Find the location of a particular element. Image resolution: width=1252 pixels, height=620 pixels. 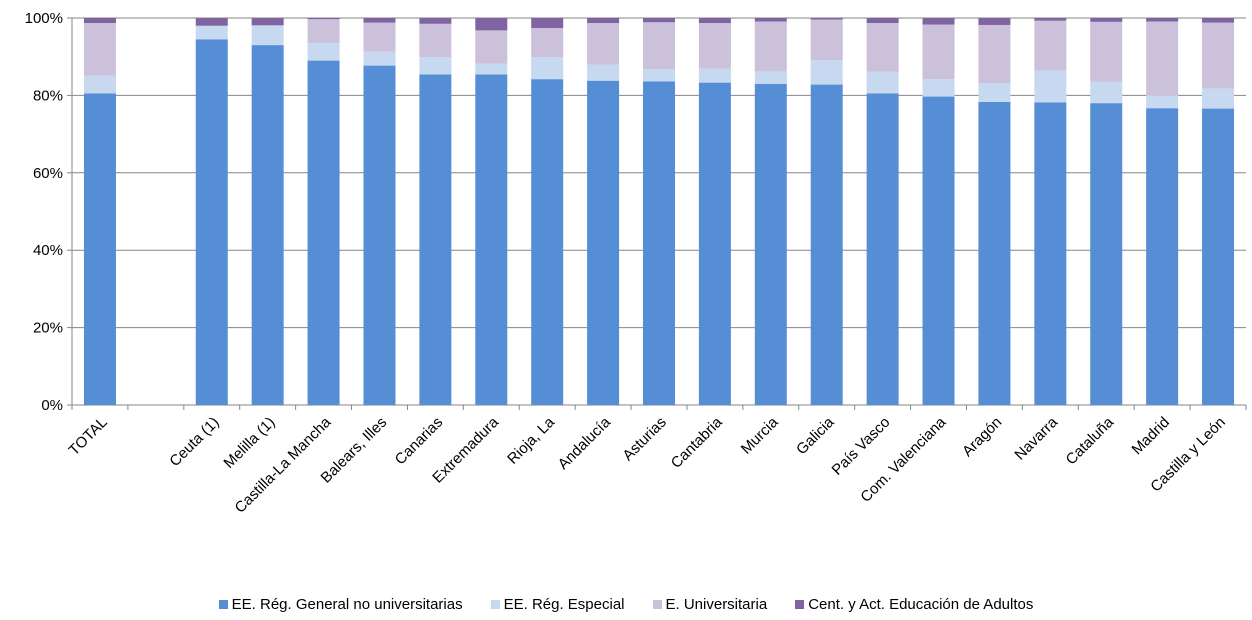

x-category-label: Melilla (1) is located at coordinates (250, 443).